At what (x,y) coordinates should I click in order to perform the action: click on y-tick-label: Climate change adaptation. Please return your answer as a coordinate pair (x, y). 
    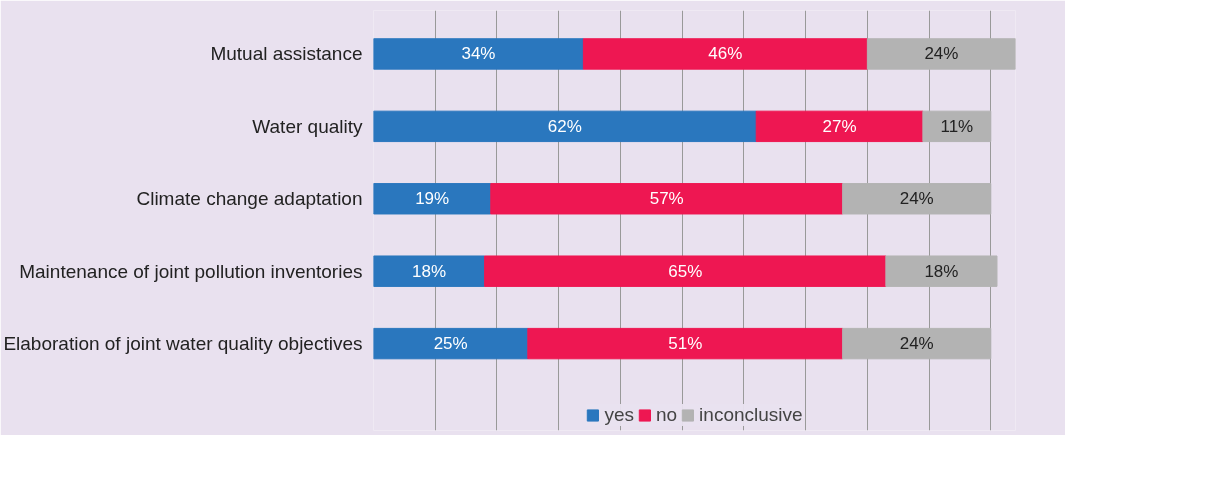
    Looking at the image, I should click on (249, 199).